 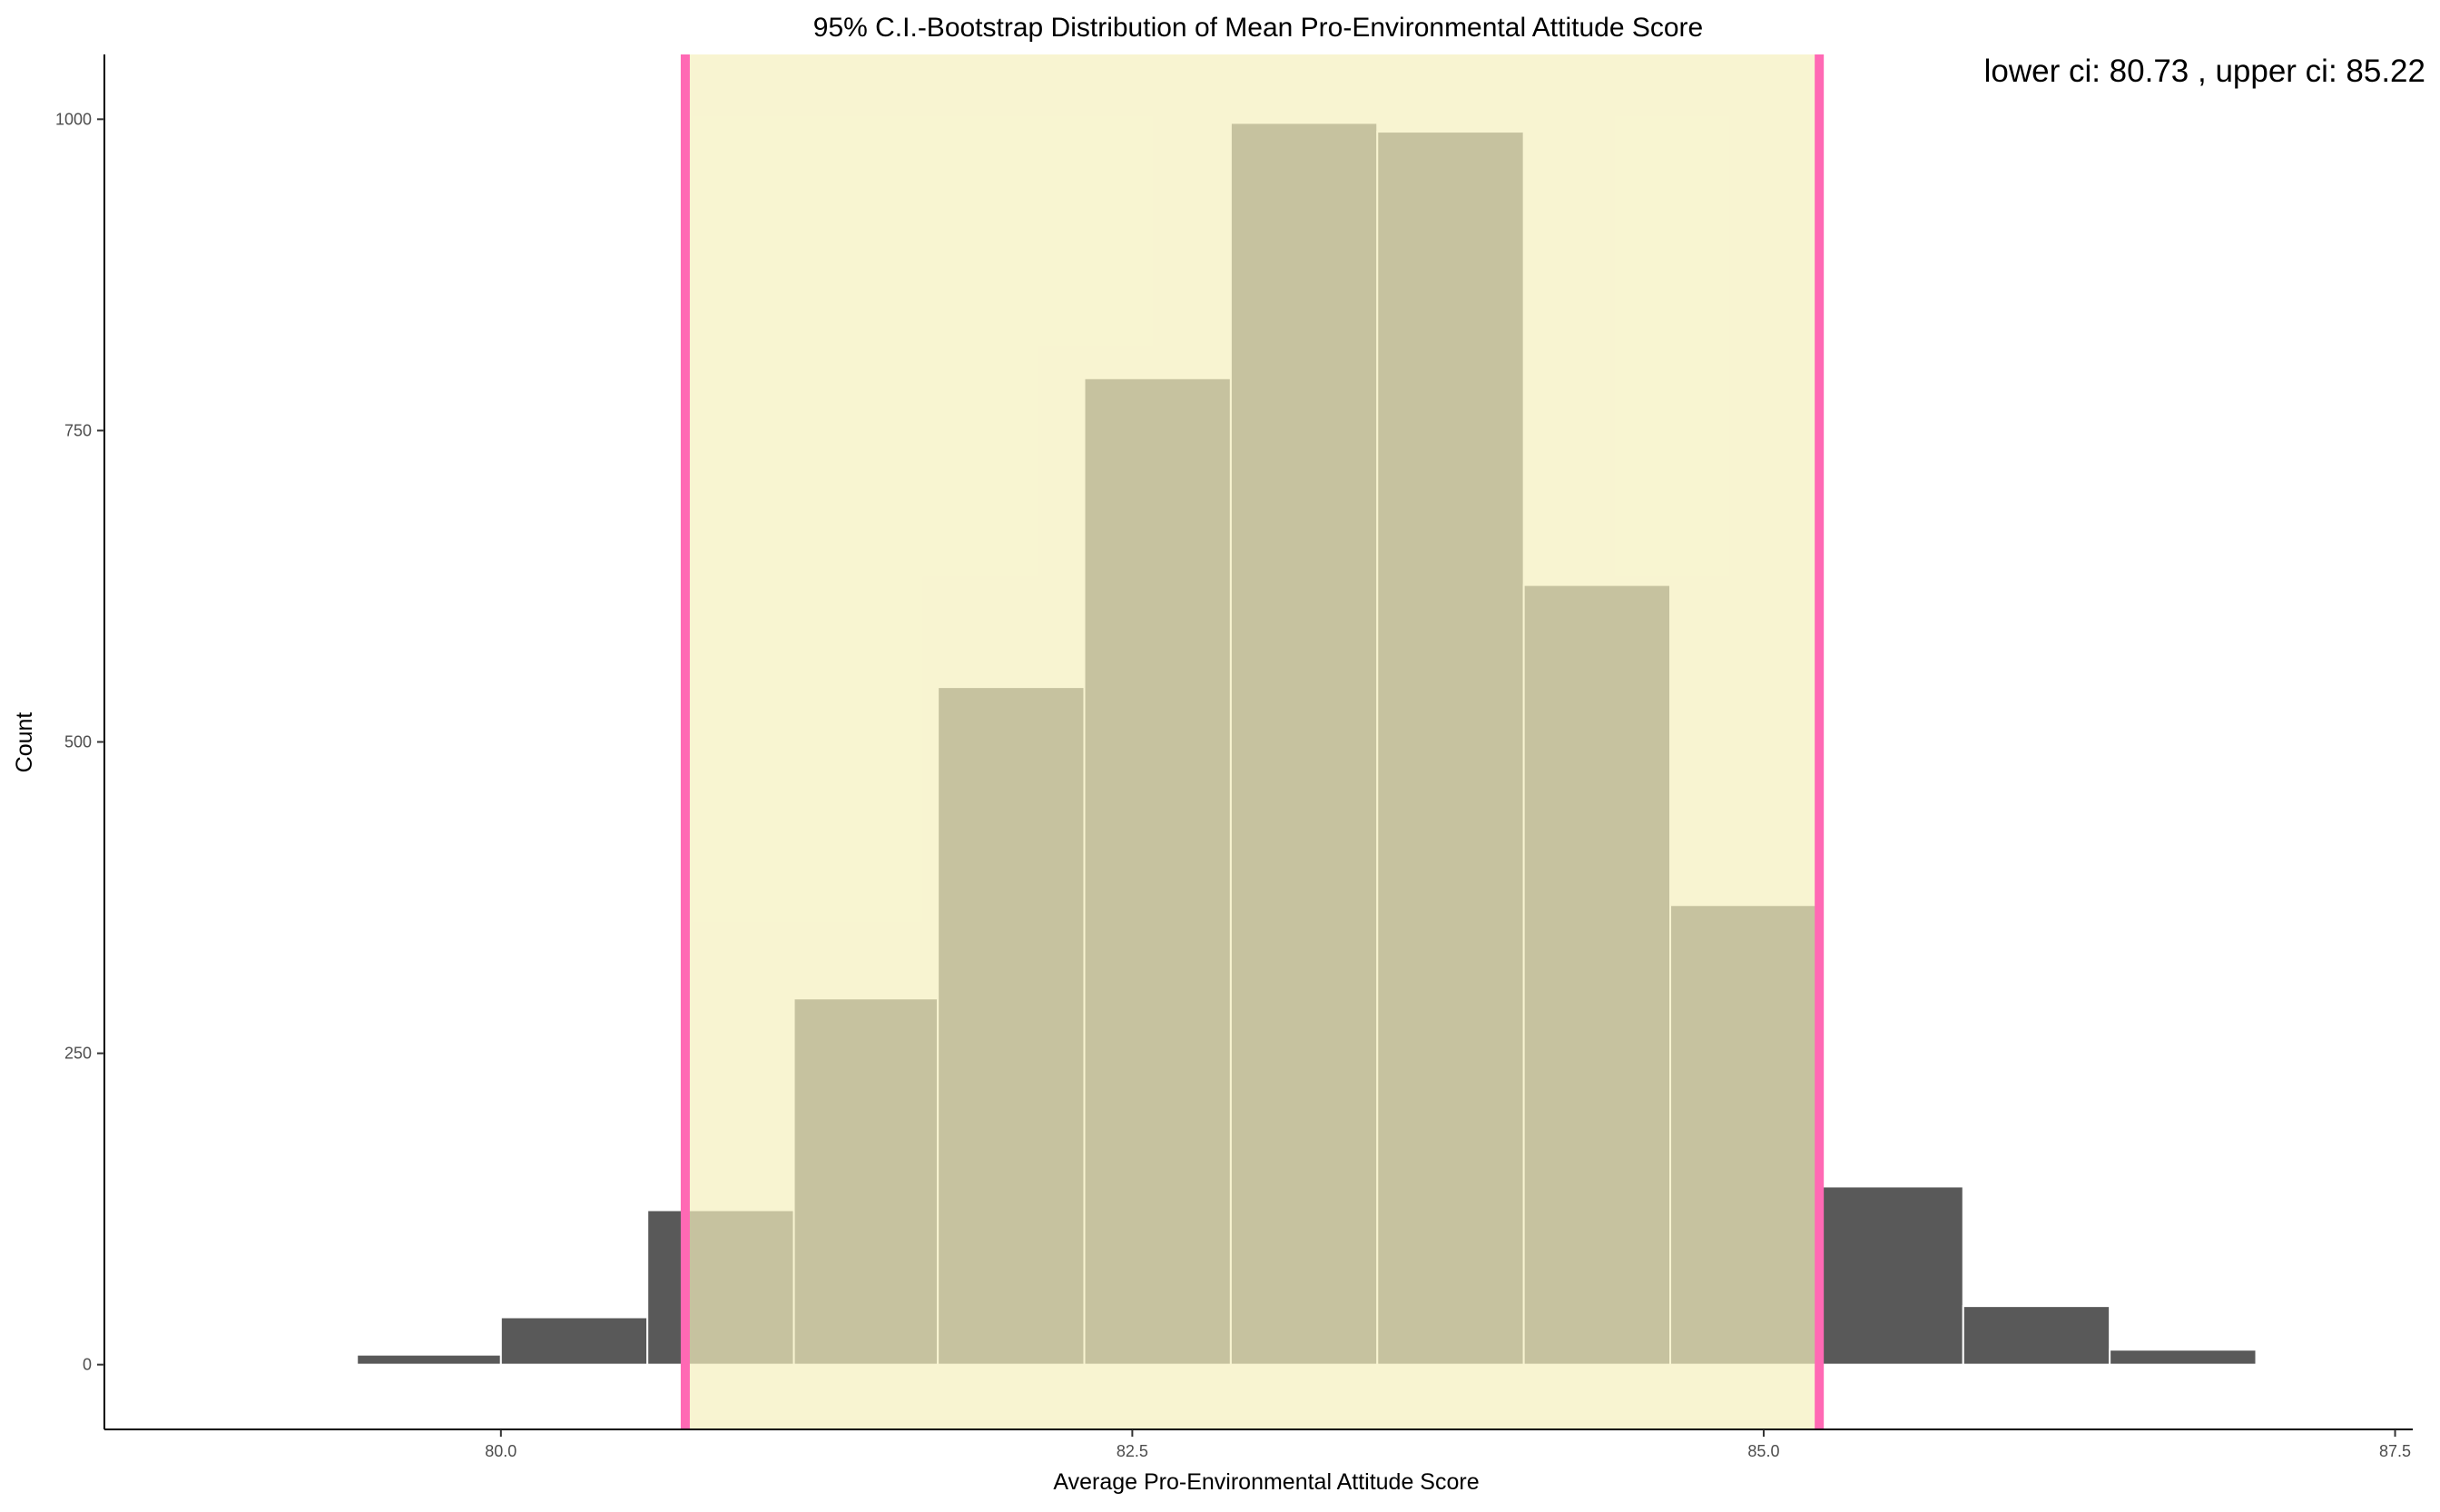 I want to click on x-axis-title: Average Pro-Environmental Attitude Score, so click(x=1266, y=1482).